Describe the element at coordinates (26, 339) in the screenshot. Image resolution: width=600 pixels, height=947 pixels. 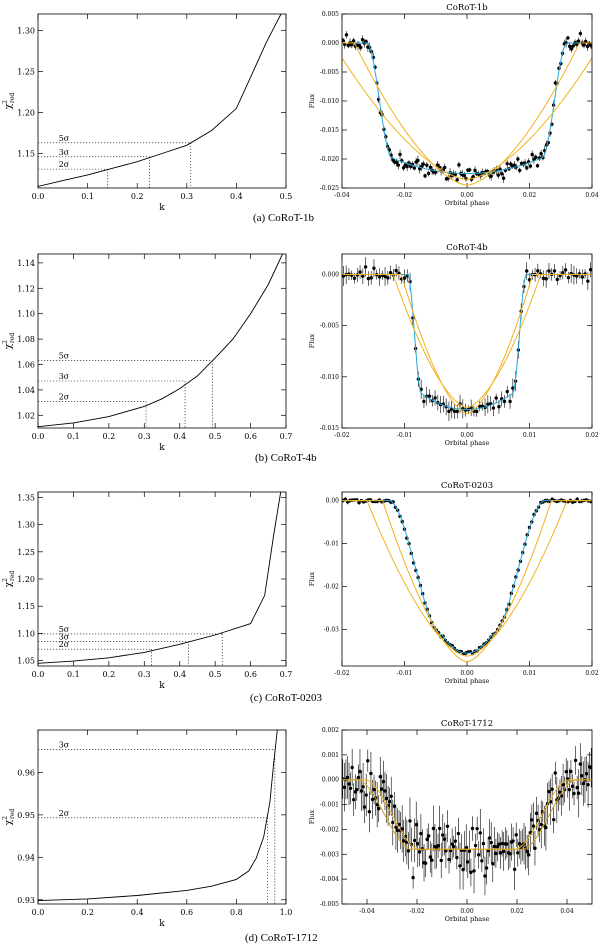
I see `y-tick-label: 1.08` at that location.